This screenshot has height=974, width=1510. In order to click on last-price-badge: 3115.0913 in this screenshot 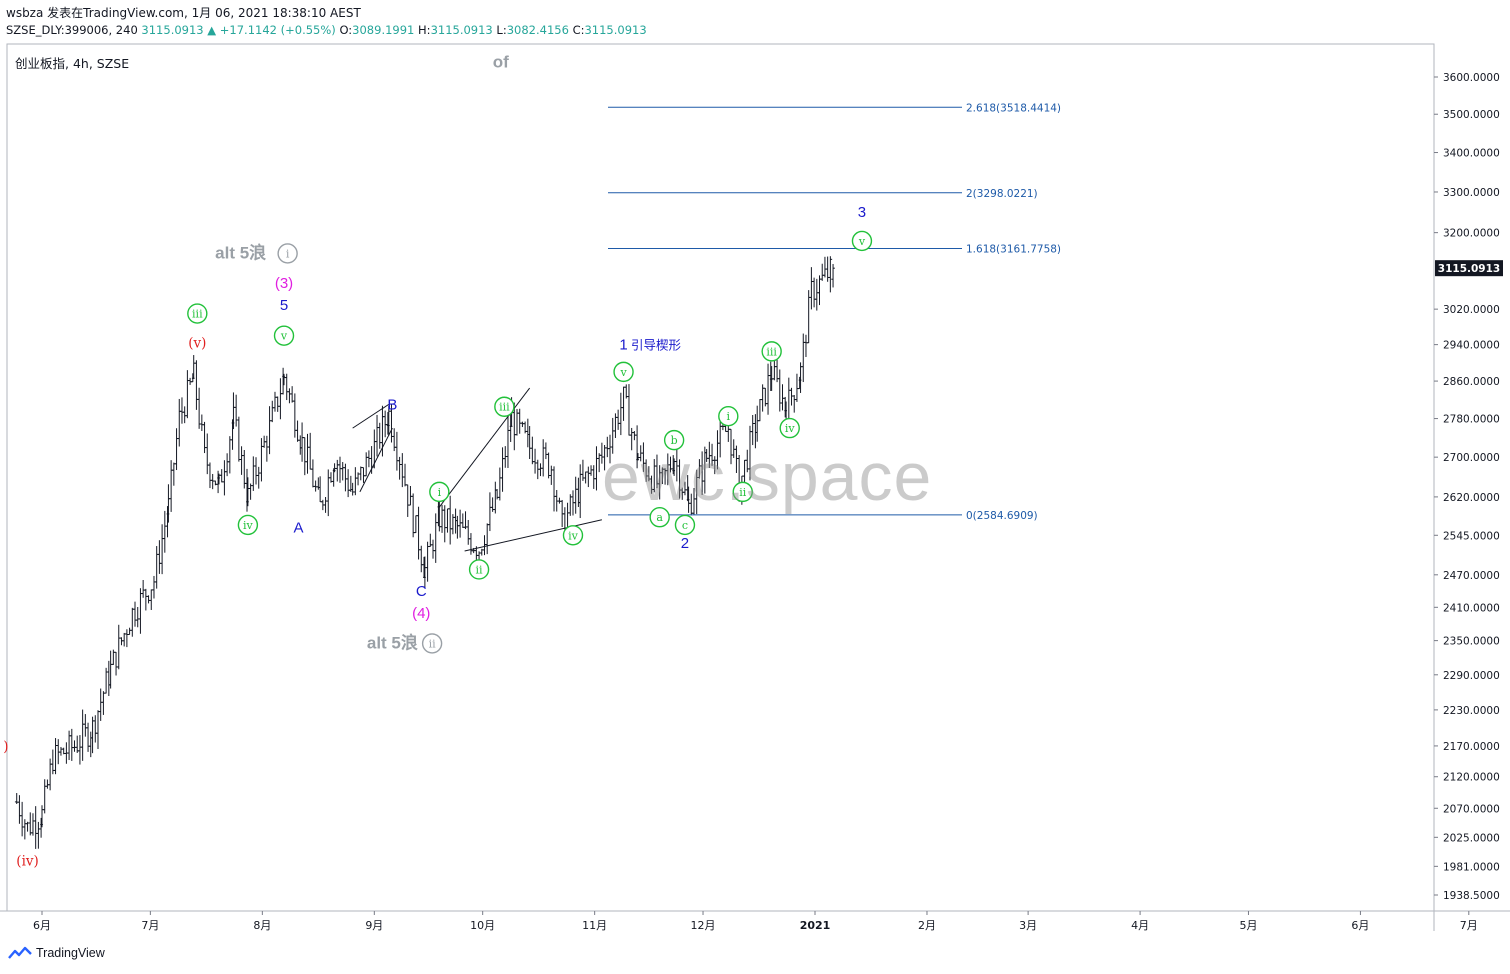, I will do `click(1469, 268)`.